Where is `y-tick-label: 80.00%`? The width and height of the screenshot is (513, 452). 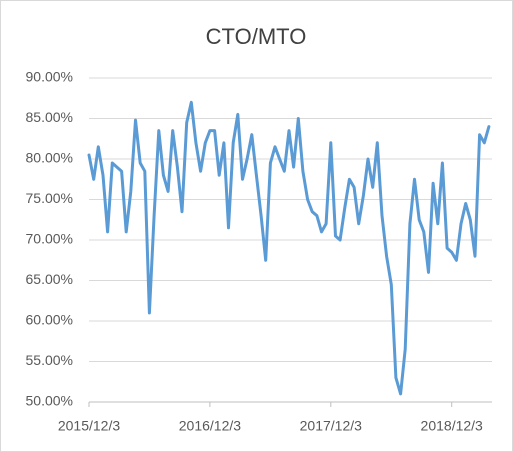
y-tick-label: 80.00% is located at coordinates (49, 158).